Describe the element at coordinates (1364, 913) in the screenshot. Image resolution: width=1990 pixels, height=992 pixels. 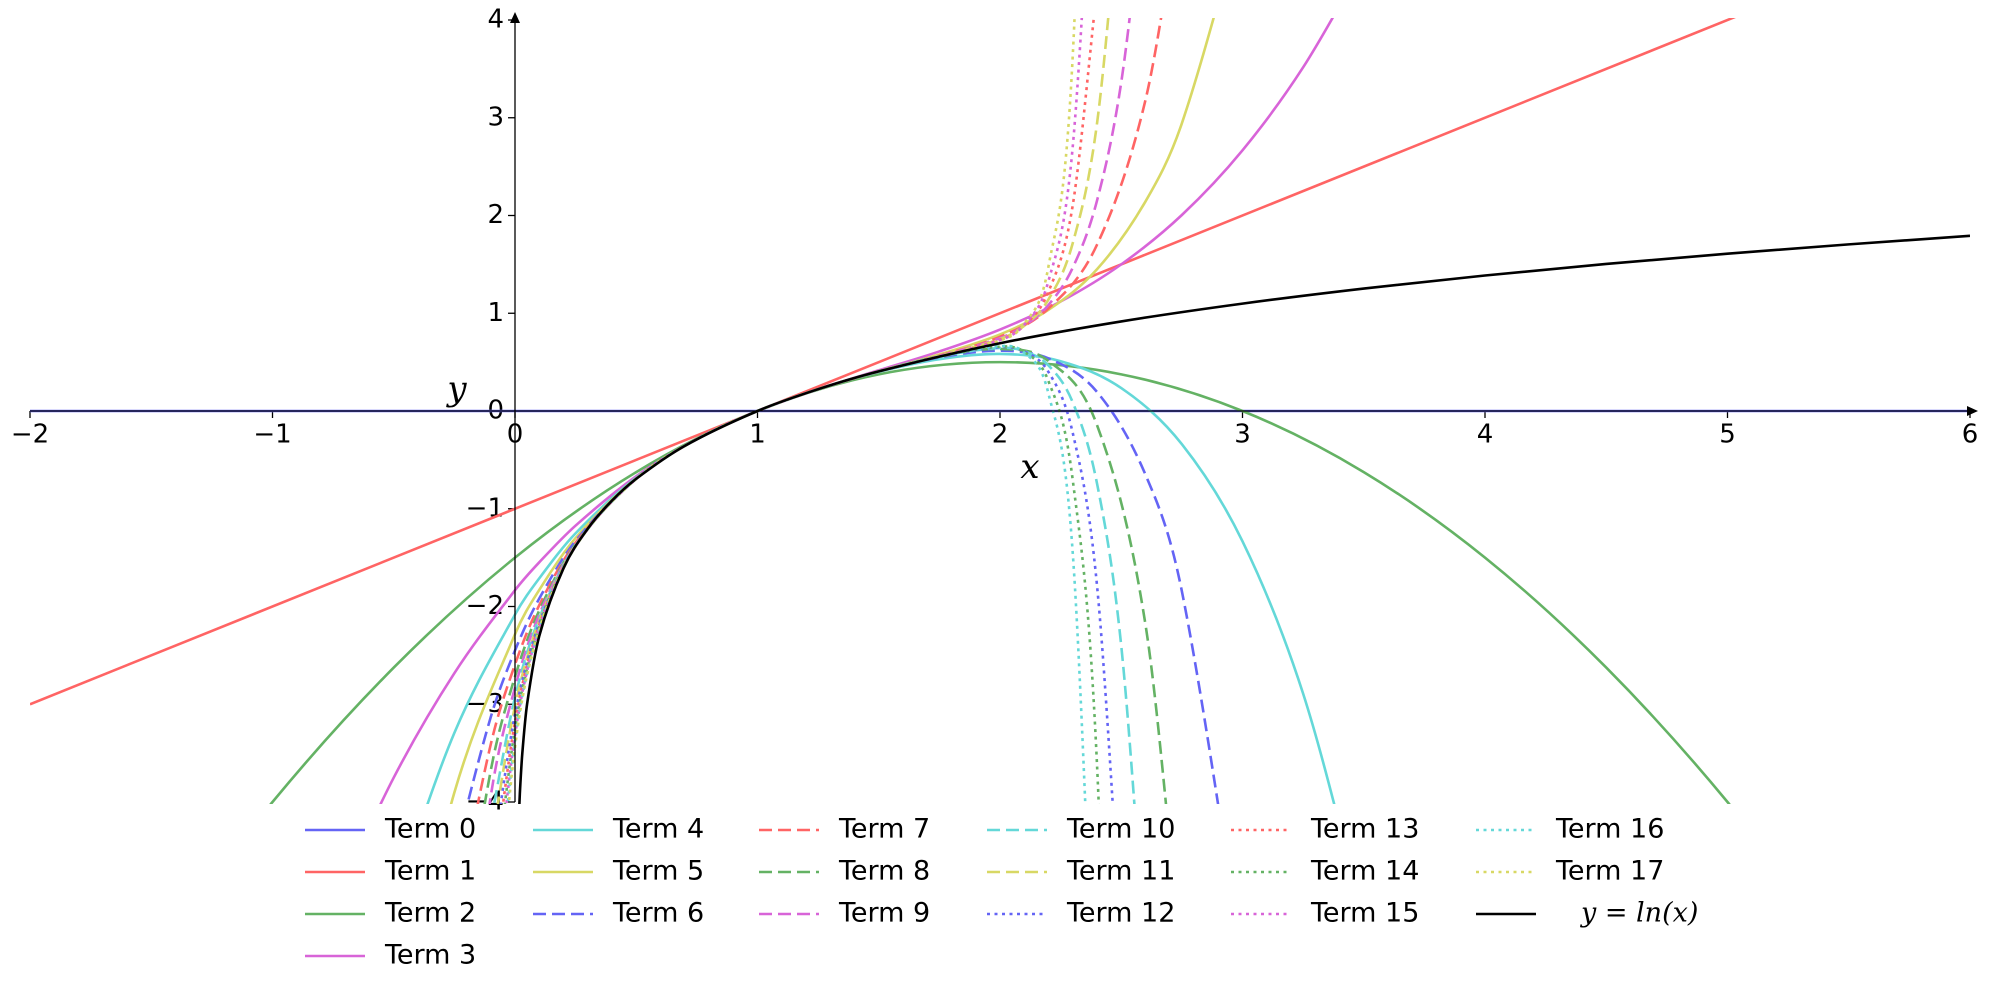
I see `legend-label: Term 15` at that location.